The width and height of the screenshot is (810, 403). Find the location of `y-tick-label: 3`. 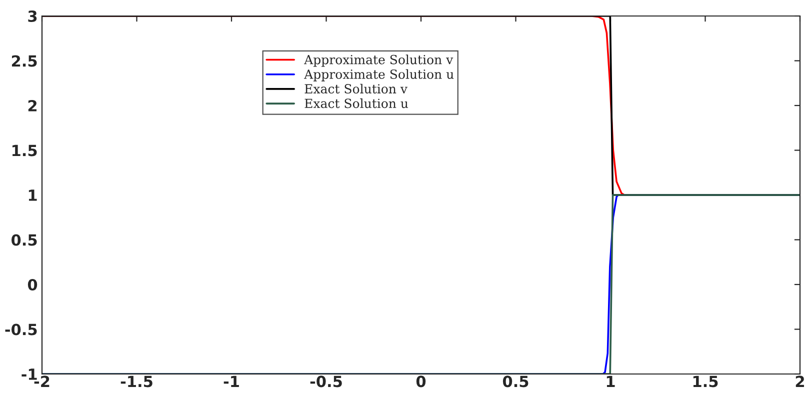

y-tick-label: 3 is located at coordinates (32, 16).